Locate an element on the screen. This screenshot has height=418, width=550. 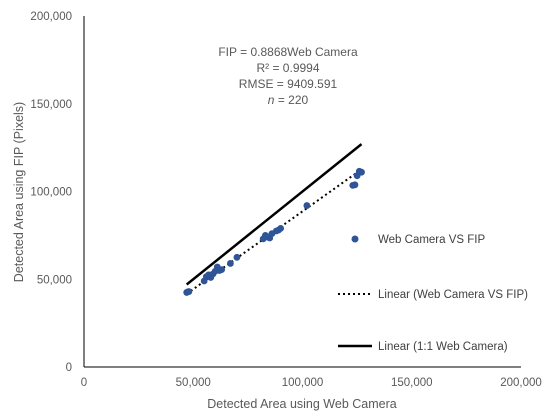
x-tick-label: 200,000 is located at coordinates (521, 383).